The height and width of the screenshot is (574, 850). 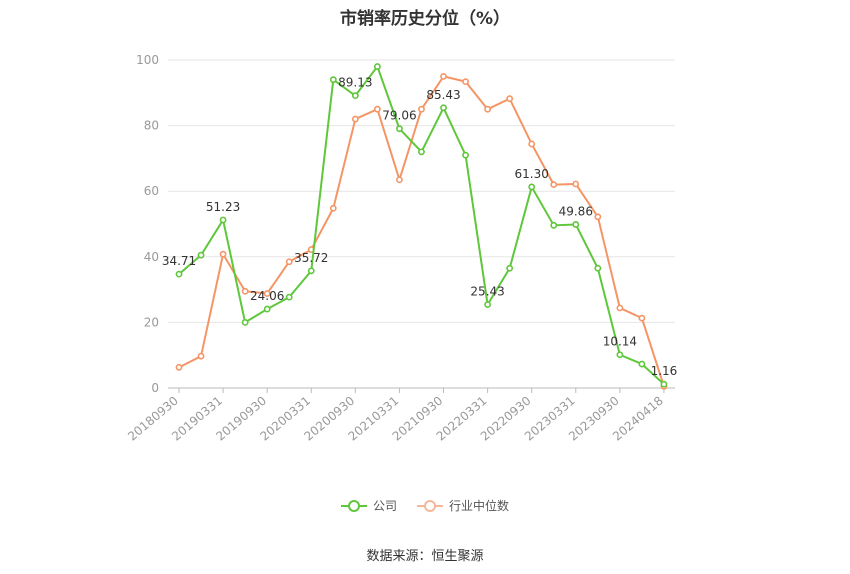 What do you see at coordinates (368, 505) in the screenshot?
I see `legend-item-company: 公司` at bounding box center [368, 505].